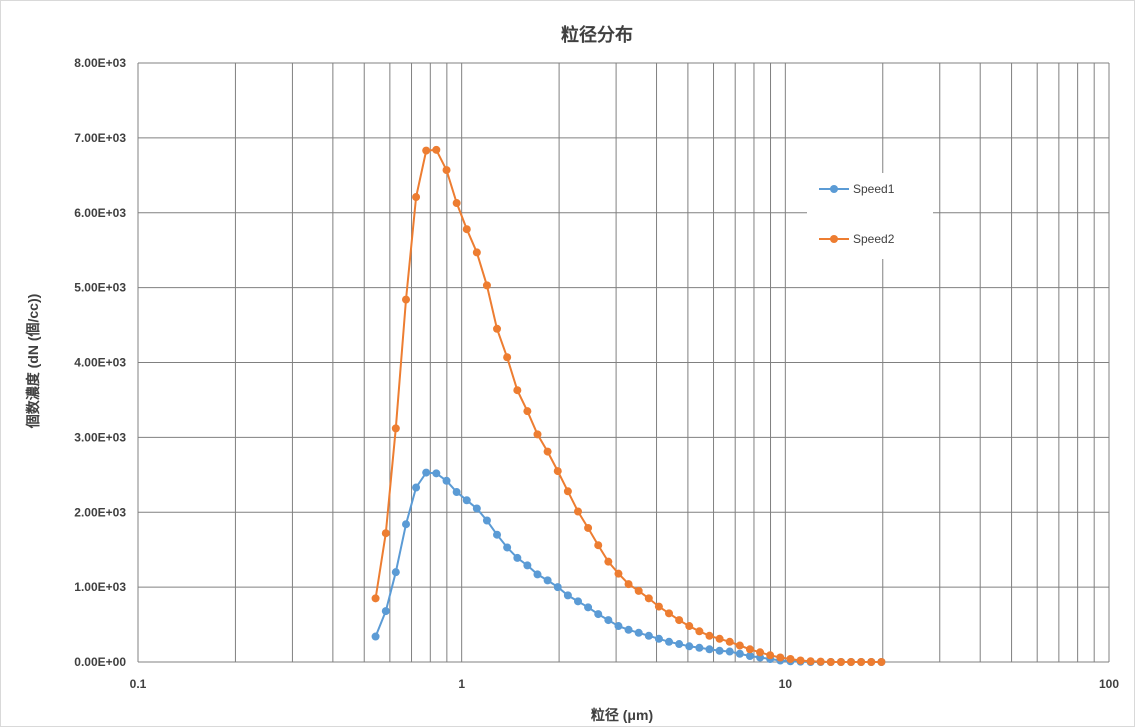 The height and width of the screenshot is (728, 1135). Describe the element at coordinates (628, 567) in the screenshot. I see `series-Speed1` at that location.